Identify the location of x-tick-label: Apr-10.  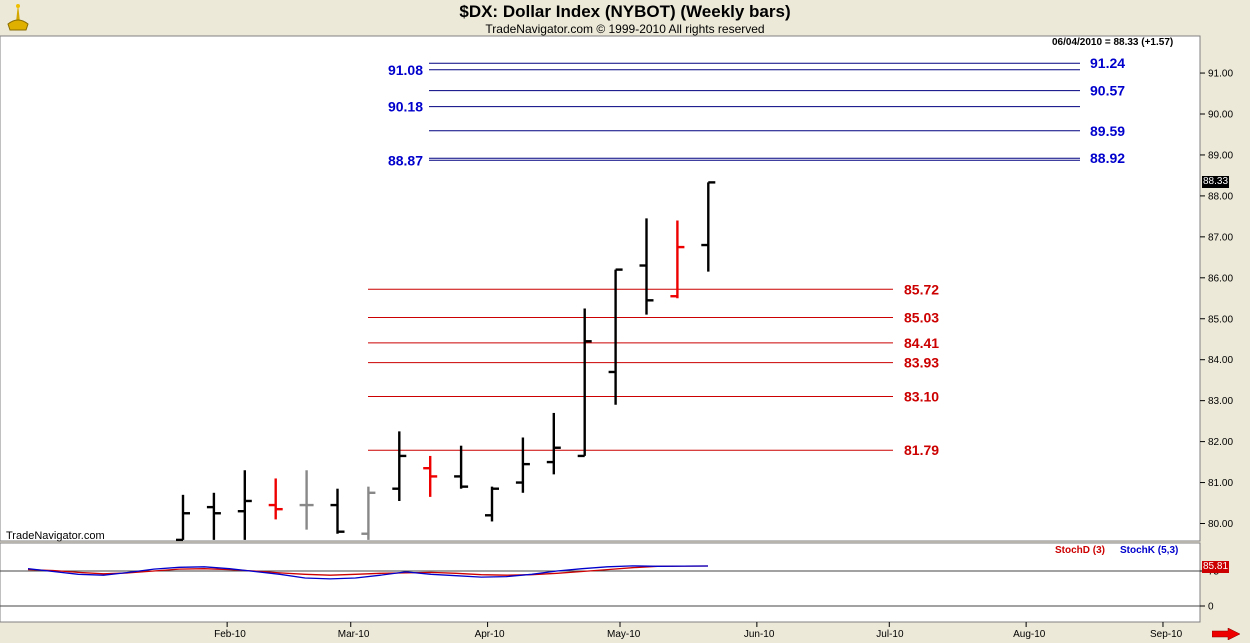
(490, 634).